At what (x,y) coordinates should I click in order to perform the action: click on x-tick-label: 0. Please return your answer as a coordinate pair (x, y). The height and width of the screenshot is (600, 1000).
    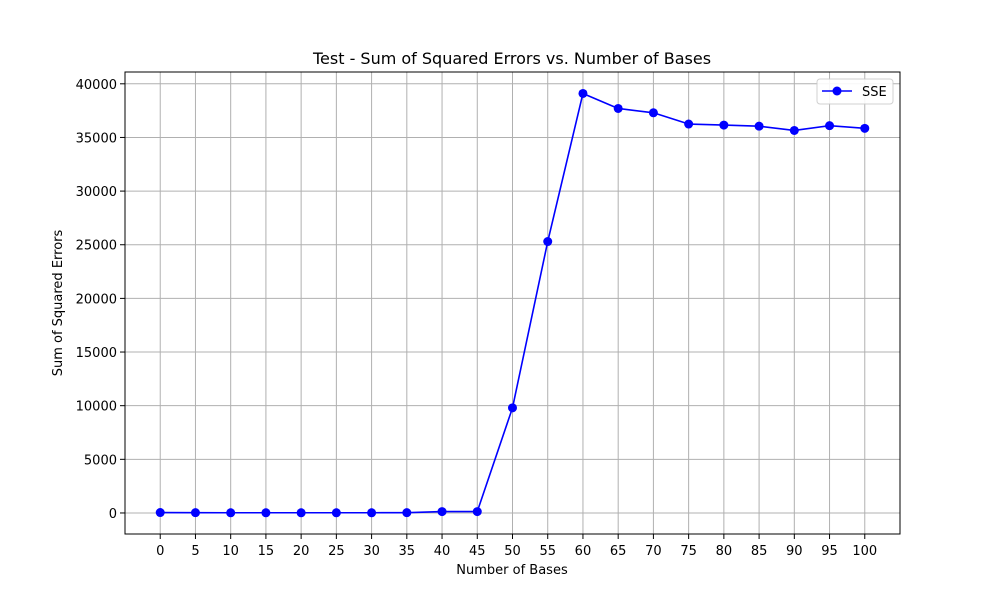
    Looking at the image, I should click on (160, 551).